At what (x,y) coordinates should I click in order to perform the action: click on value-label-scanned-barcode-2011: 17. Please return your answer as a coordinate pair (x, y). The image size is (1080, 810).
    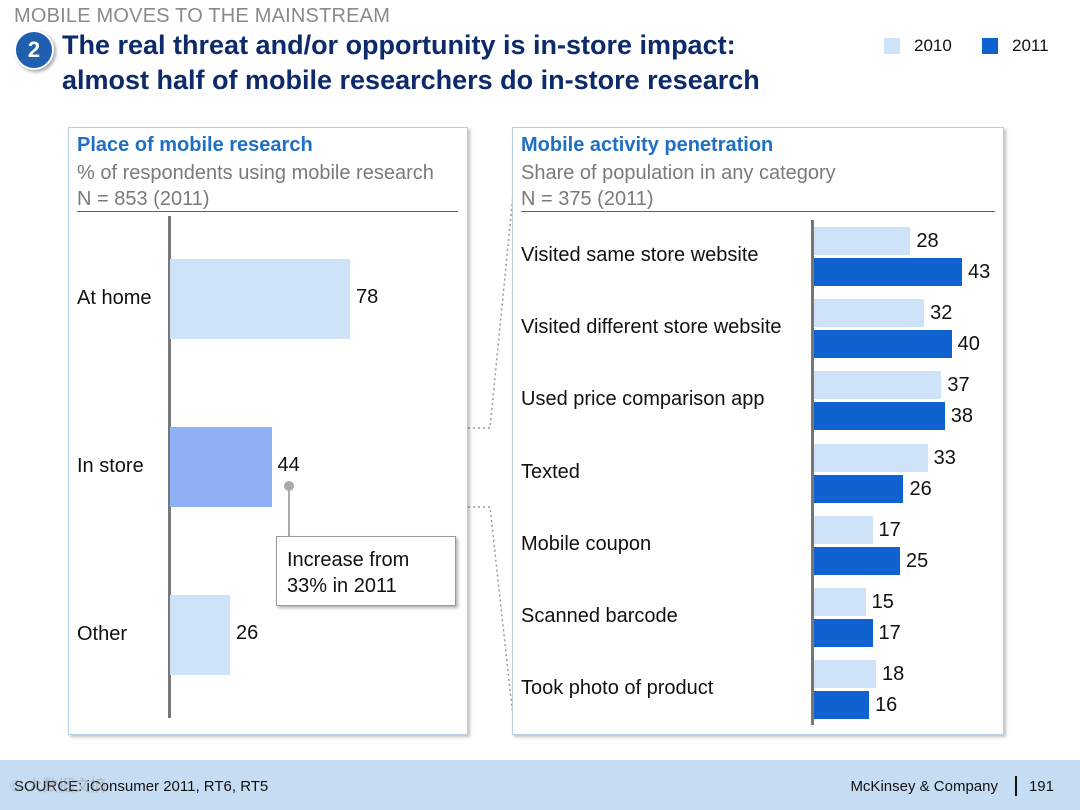
    Looking at the image, I should click on (889, 633).